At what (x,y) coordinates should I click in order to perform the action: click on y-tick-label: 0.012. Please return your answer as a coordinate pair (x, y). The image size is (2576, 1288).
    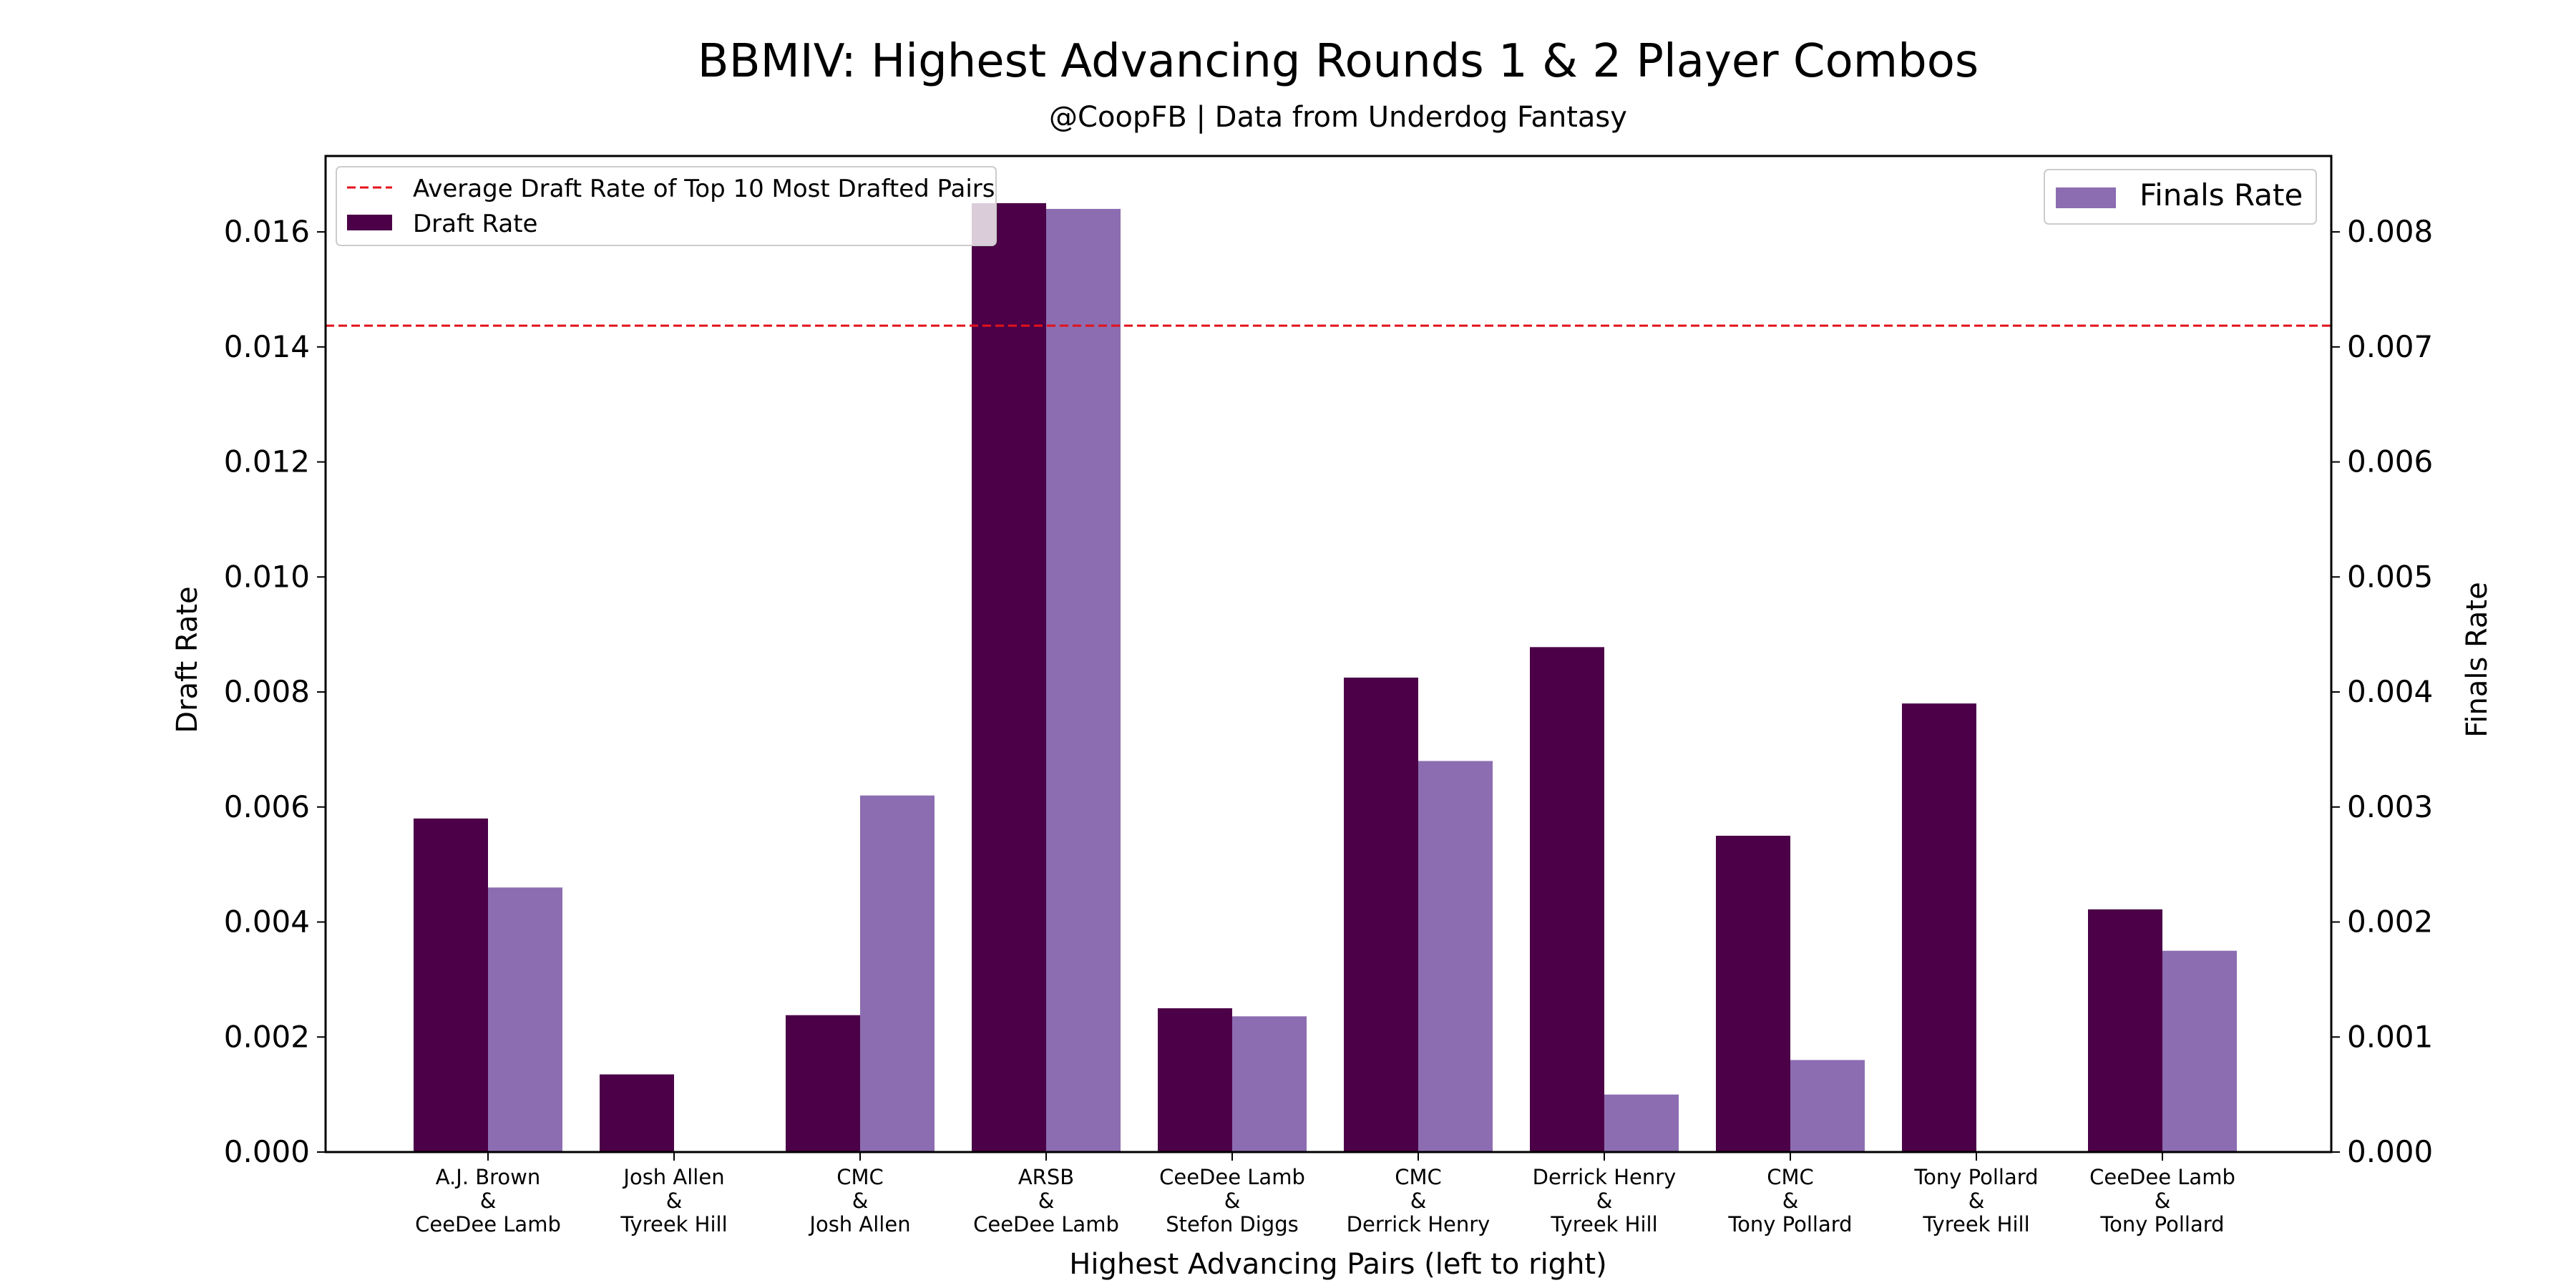
    Looking at the image, I should click on (267, 461).